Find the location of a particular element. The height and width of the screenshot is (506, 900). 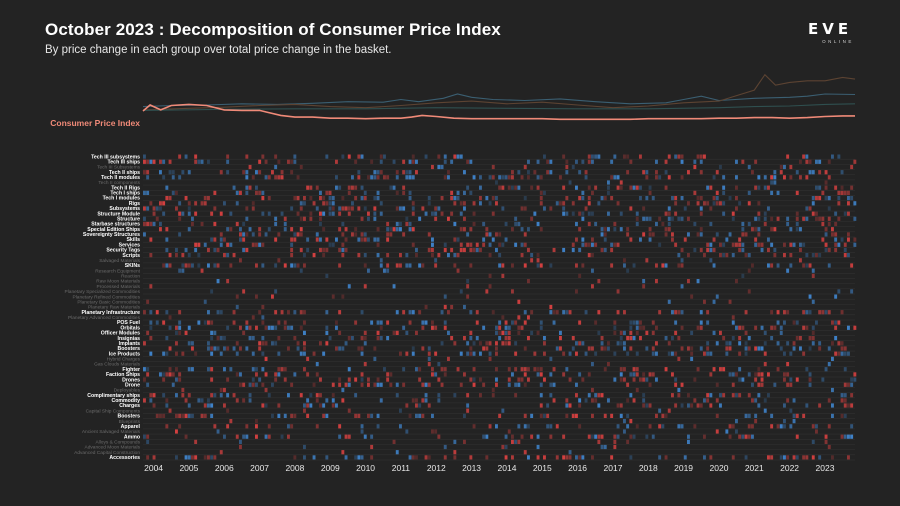

x-tick-label: 2020 is located at coordinates (719, 468).